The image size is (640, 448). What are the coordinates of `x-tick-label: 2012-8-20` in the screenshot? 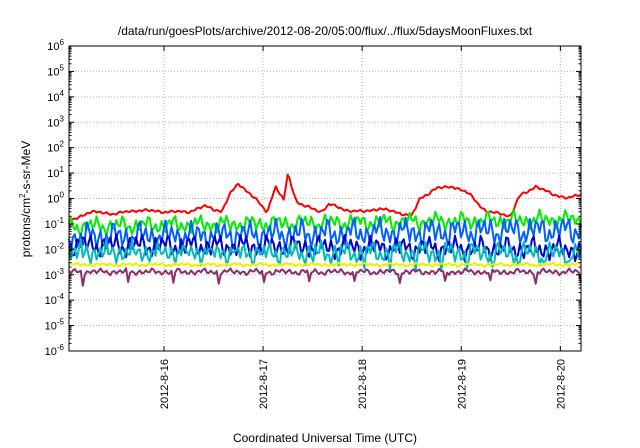 It's located at (561, 384).